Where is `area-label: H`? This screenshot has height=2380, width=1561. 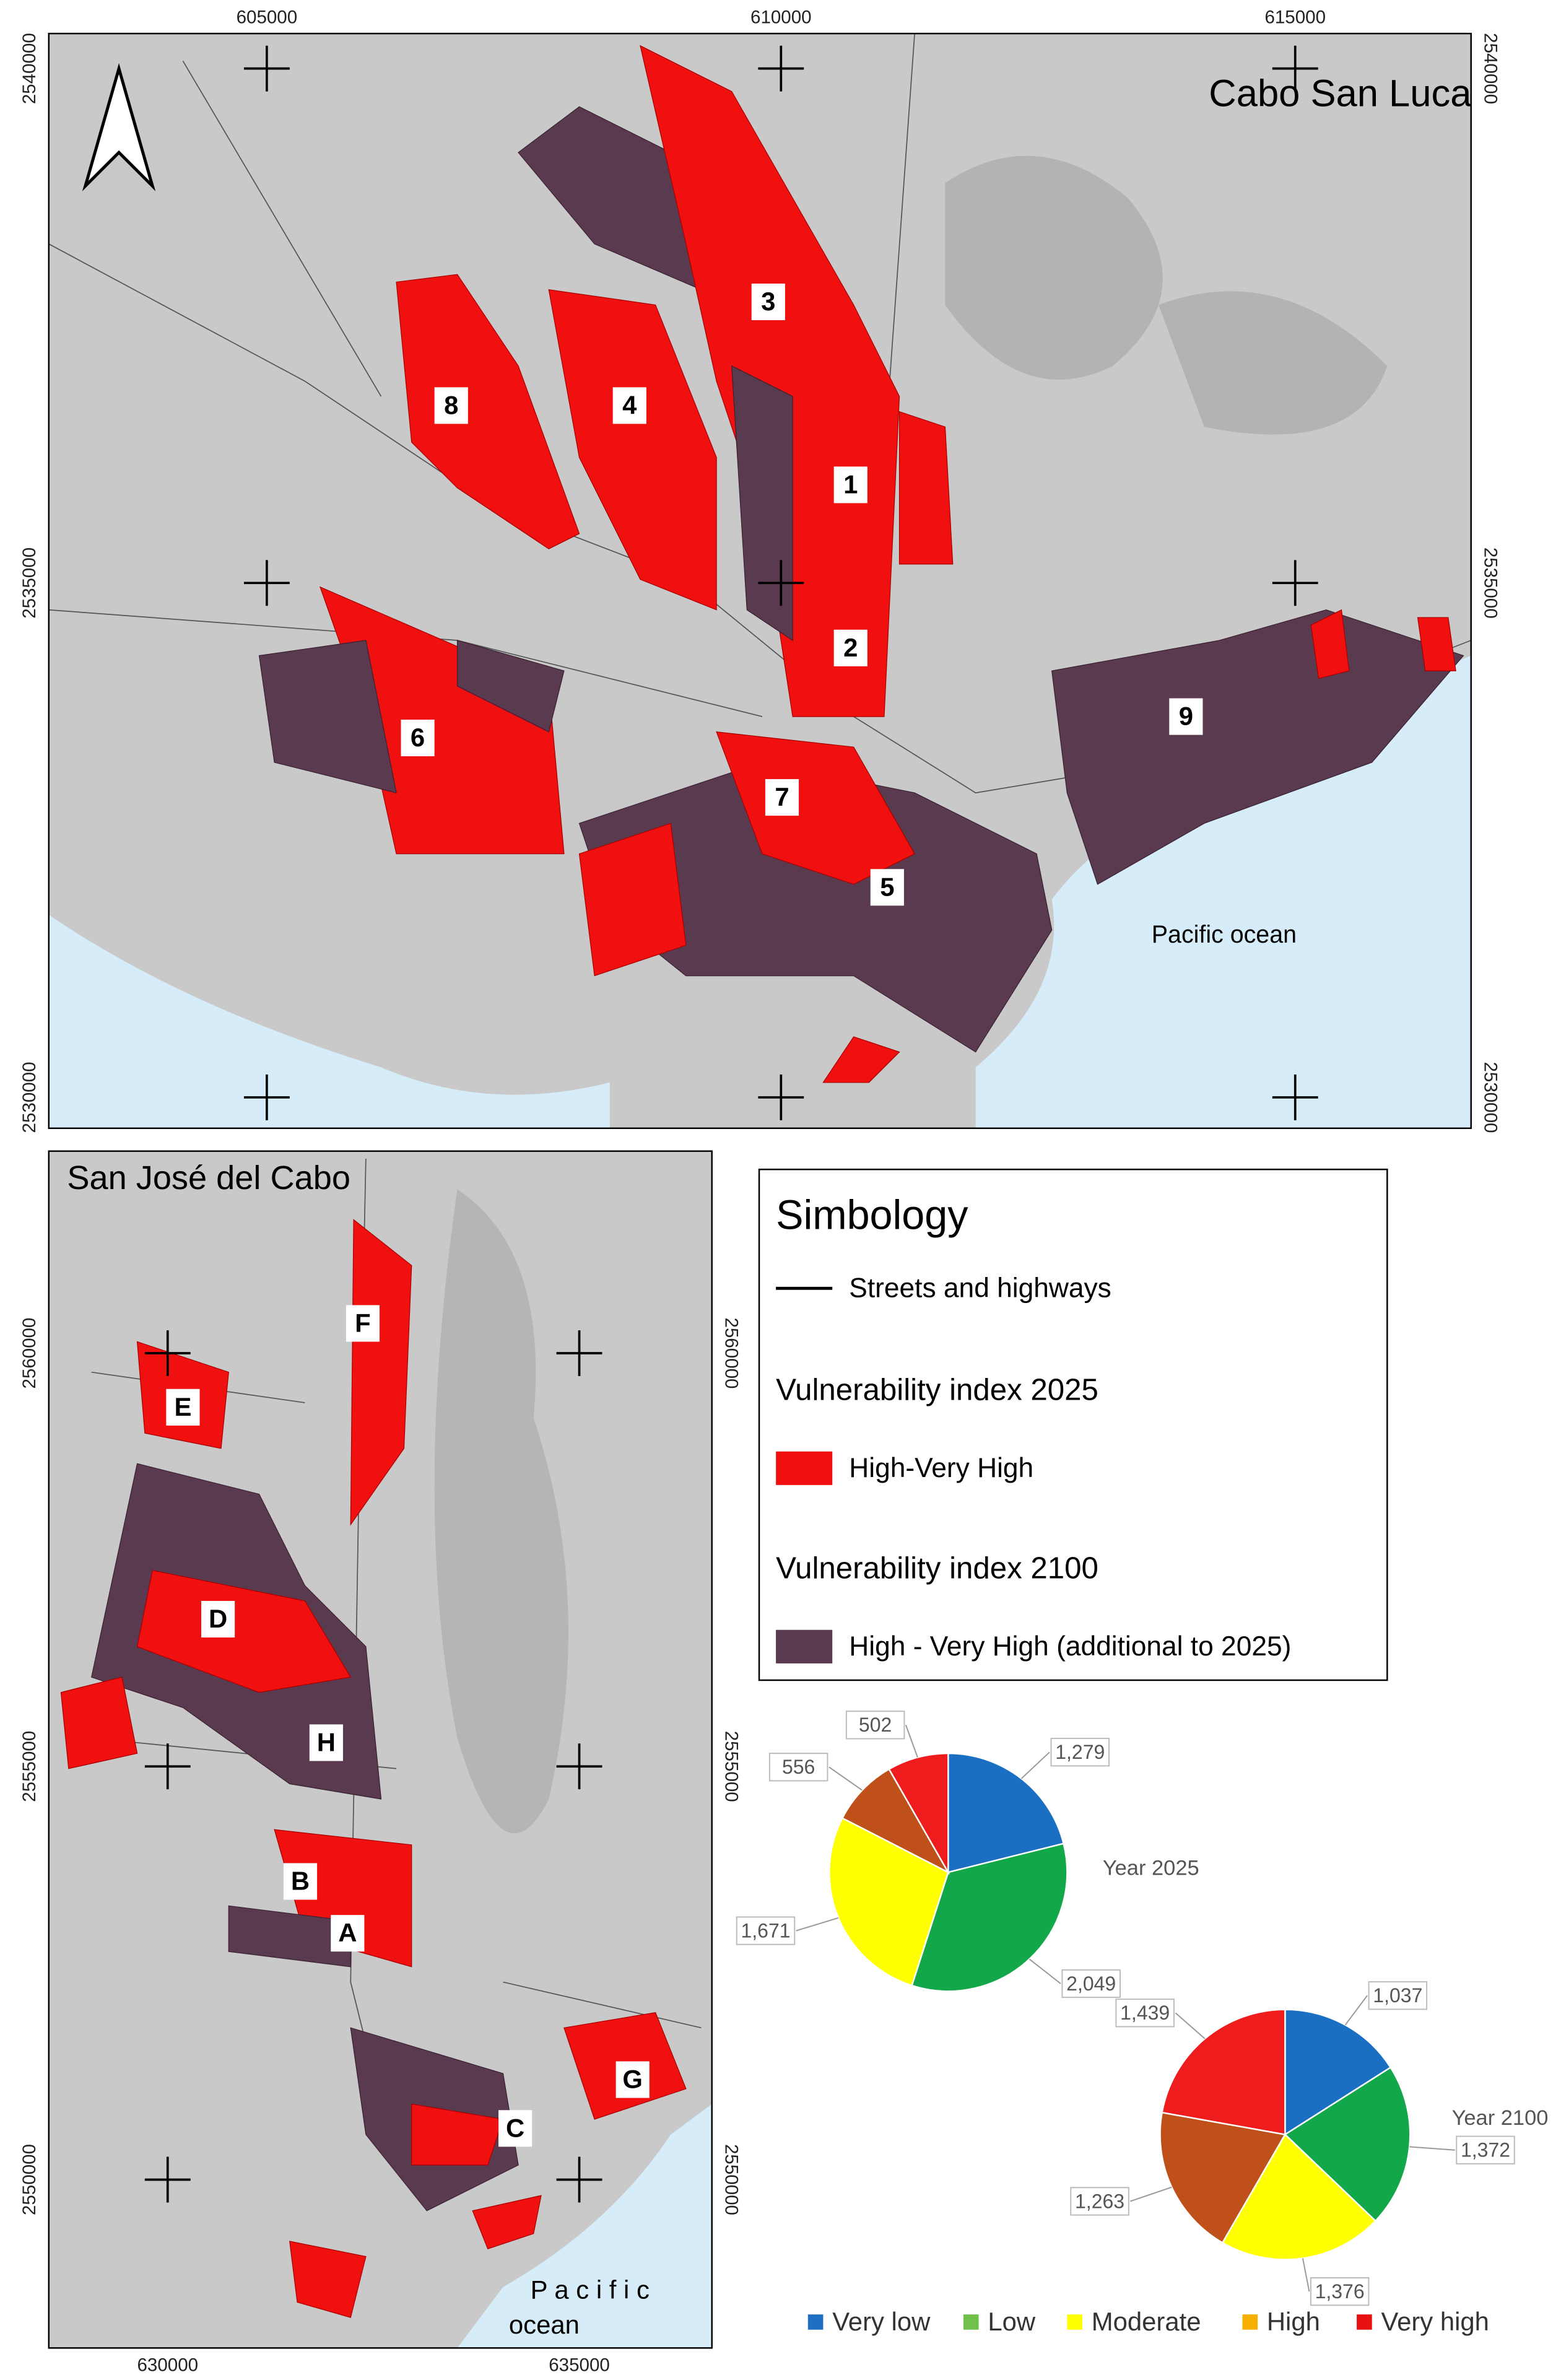 area-label: H is located at coordinates (327, 1741).